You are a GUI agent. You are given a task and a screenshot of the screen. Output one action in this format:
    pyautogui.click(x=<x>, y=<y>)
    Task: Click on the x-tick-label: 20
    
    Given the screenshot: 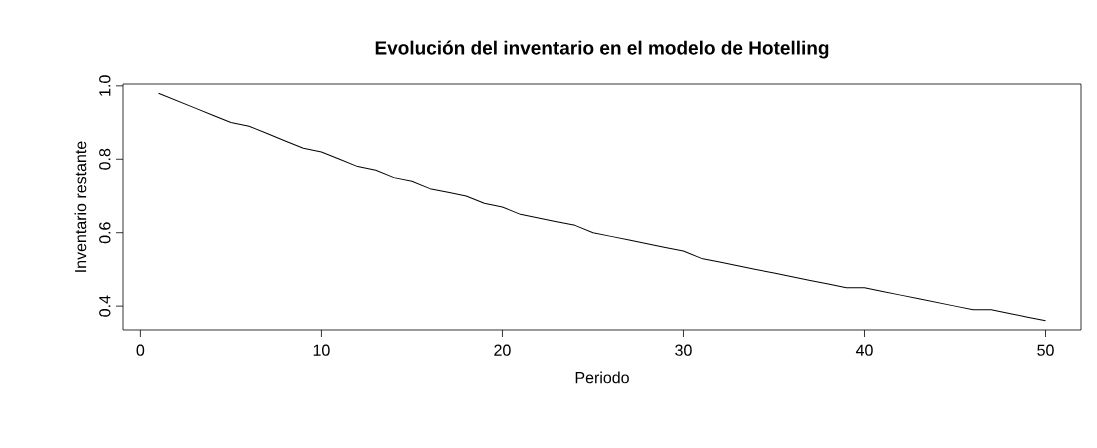 What is the action you would take?
    pyautogui.click(x=502, y=350)
    